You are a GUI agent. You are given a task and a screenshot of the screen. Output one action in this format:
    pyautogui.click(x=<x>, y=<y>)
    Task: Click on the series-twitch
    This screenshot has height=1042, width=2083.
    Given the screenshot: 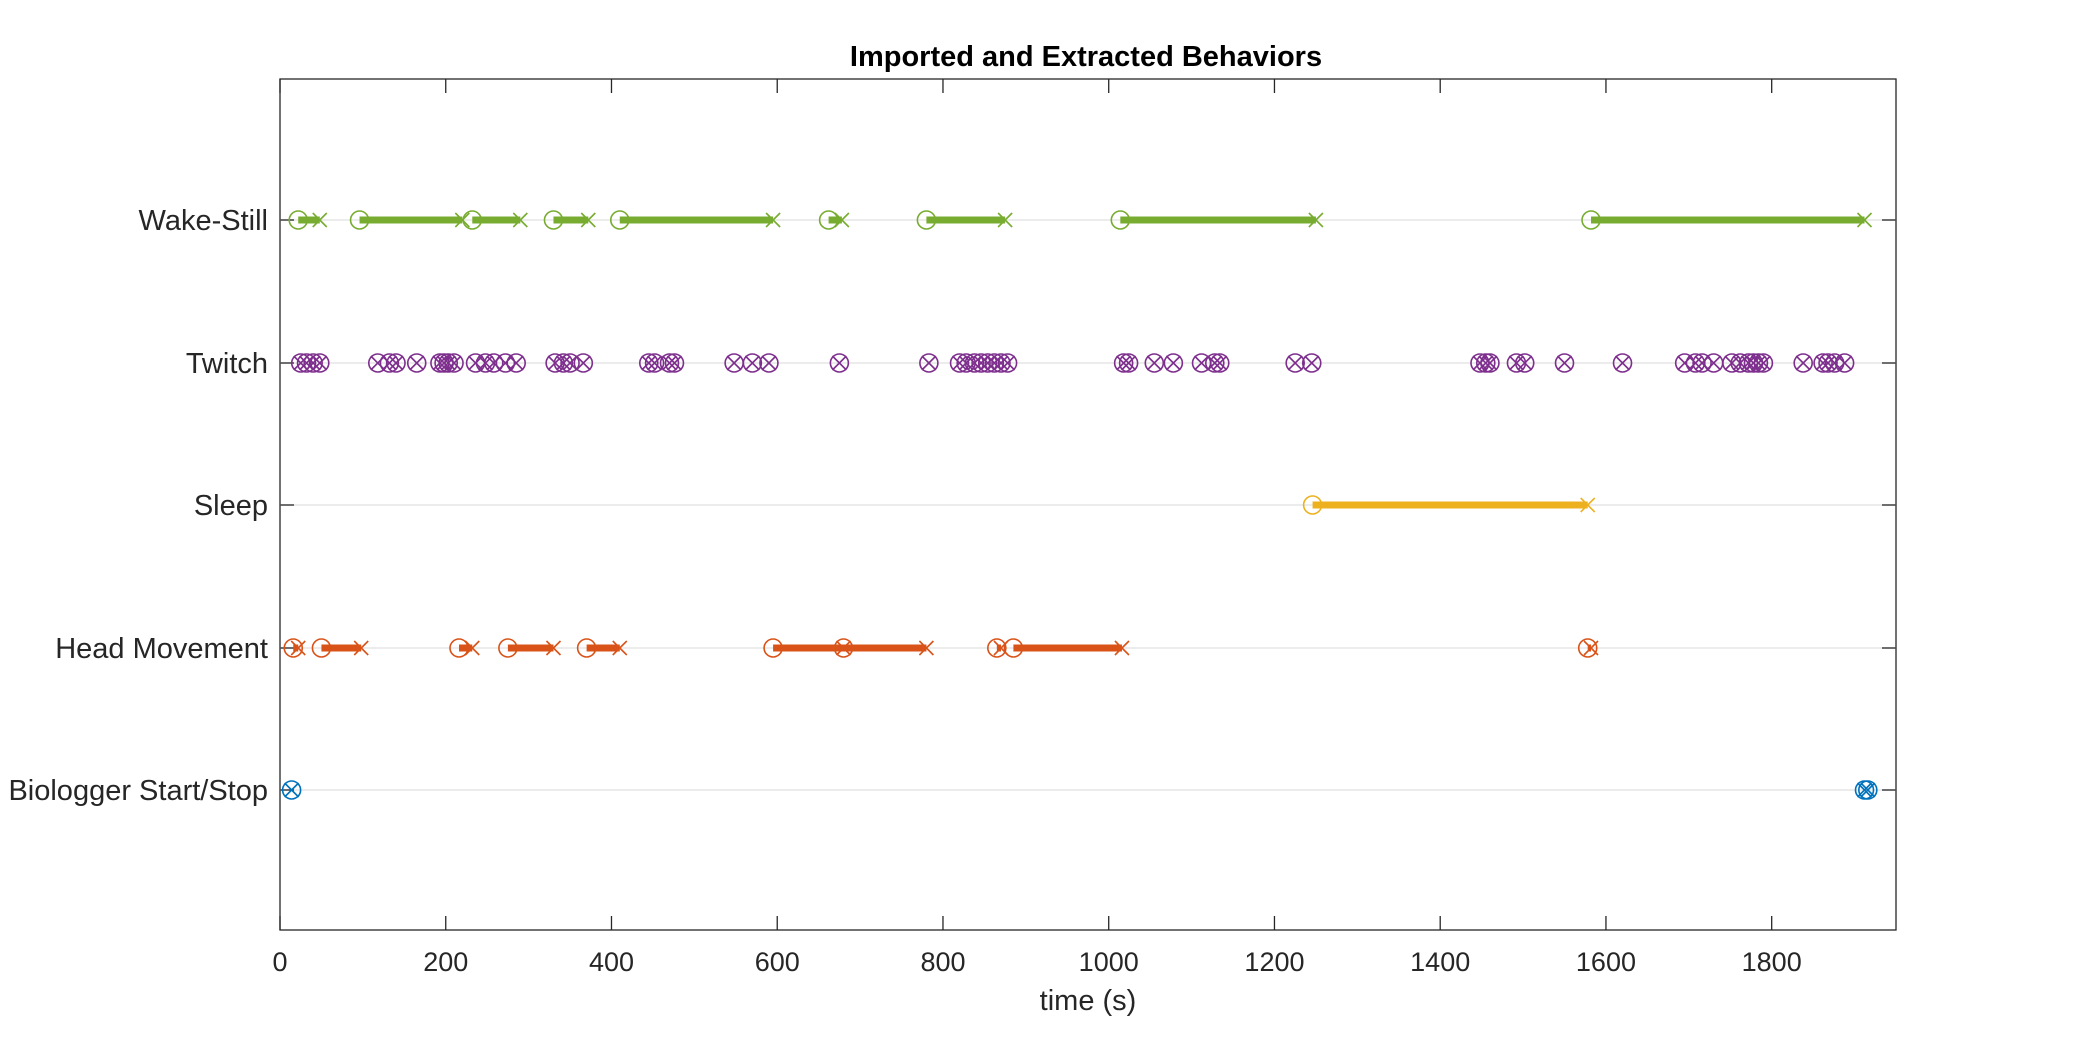 What is the action you would take?
    pyautogui.click(x=1072, y=363)
    